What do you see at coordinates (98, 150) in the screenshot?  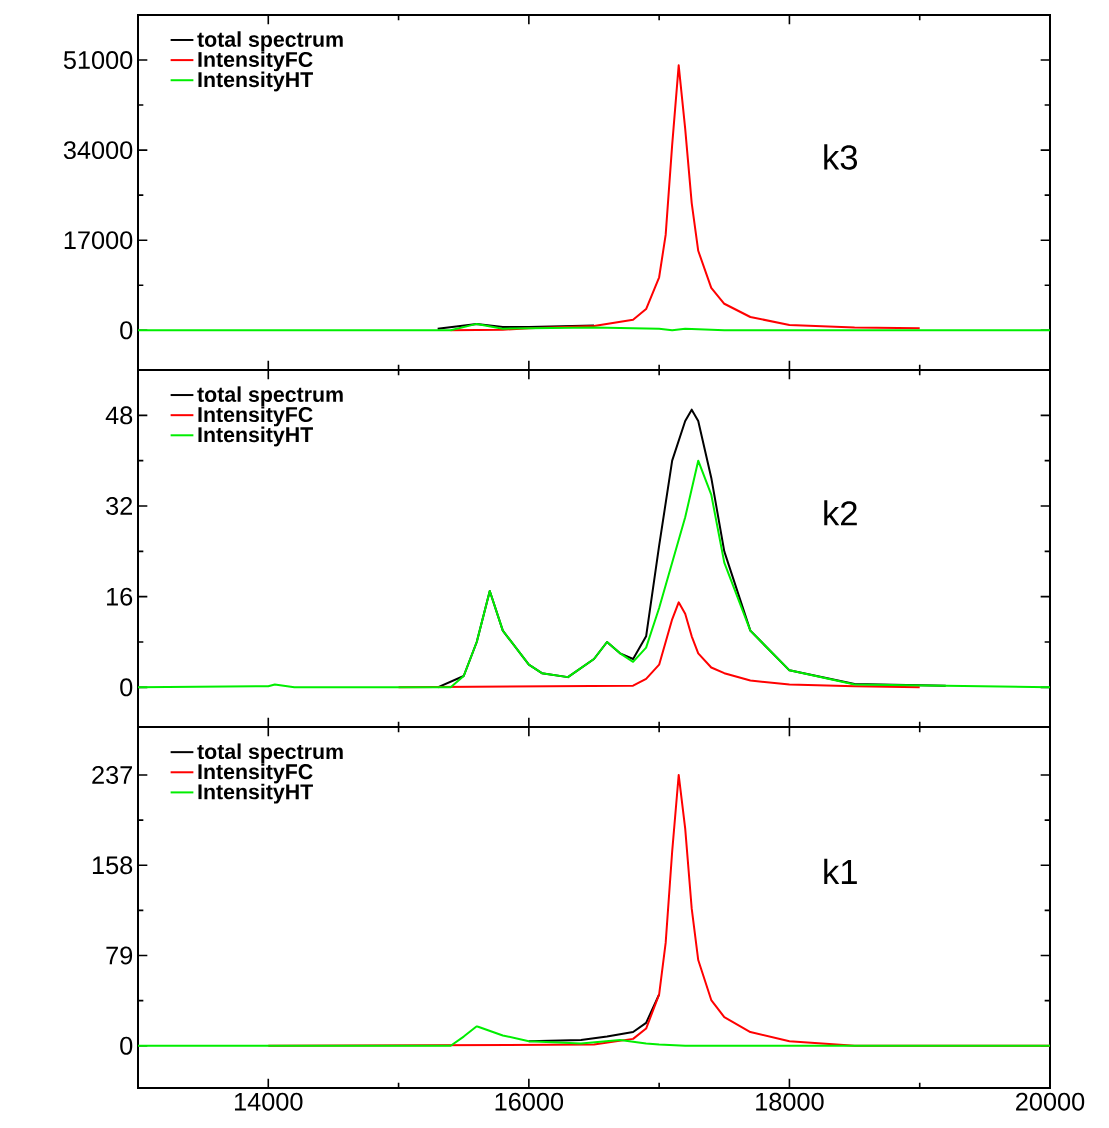 I see `y-tick-label: 34000` at bounding box center [98, 150].